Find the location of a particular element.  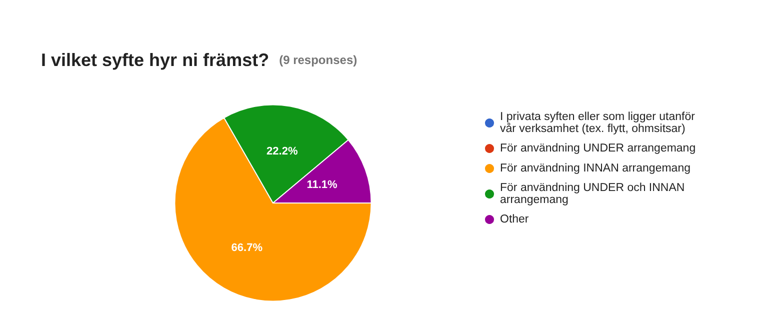

legend-label: För användning UNDER arrangemang is located at coordinates (598, 148).